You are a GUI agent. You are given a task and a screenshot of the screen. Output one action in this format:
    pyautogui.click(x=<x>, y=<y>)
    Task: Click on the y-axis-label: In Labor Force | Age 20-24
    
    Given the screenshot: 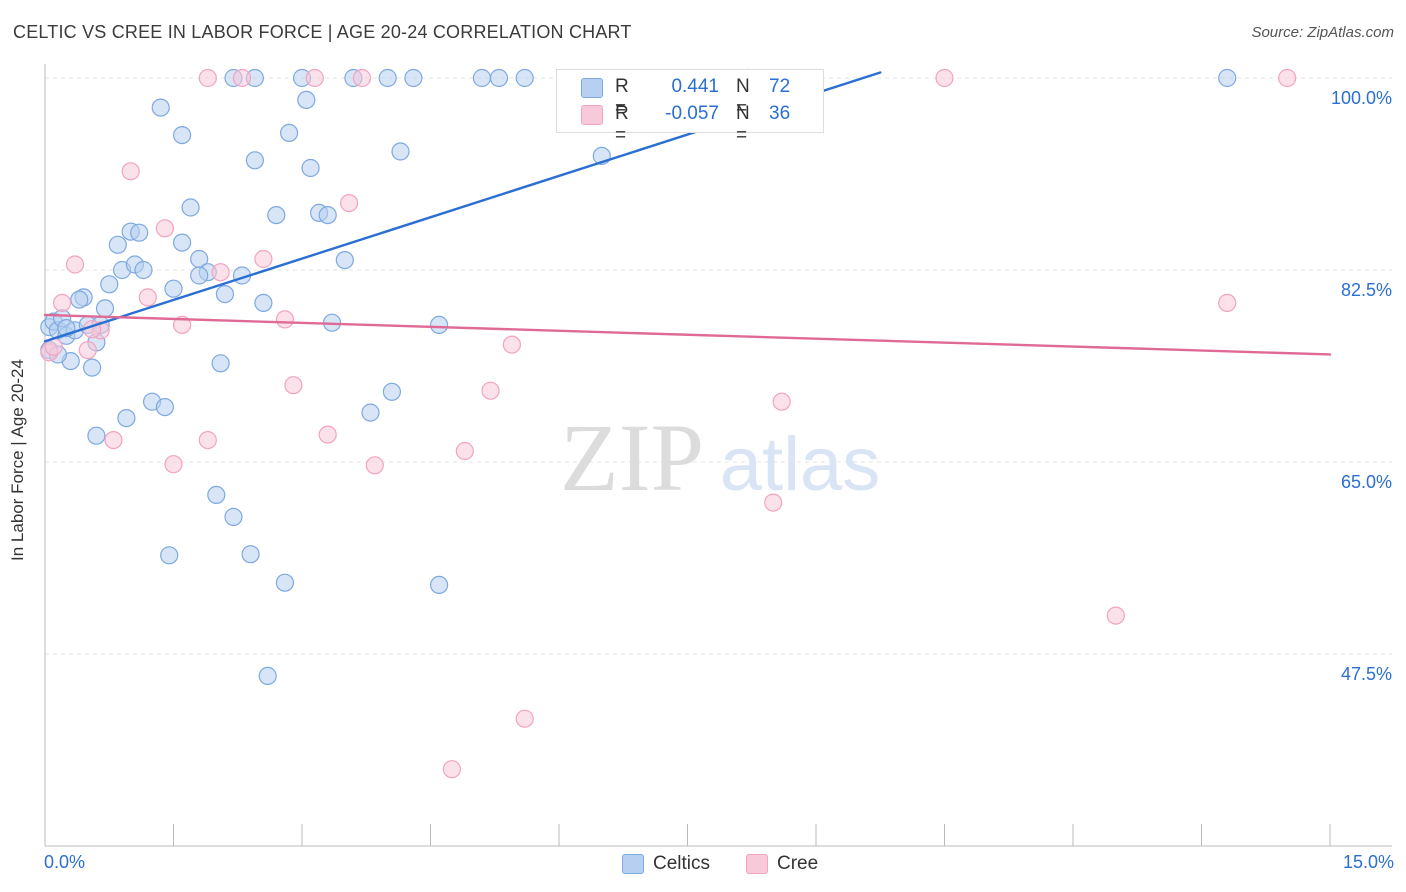 What is the action you would take?
    pyautogui.click(x=17, y=460)
    